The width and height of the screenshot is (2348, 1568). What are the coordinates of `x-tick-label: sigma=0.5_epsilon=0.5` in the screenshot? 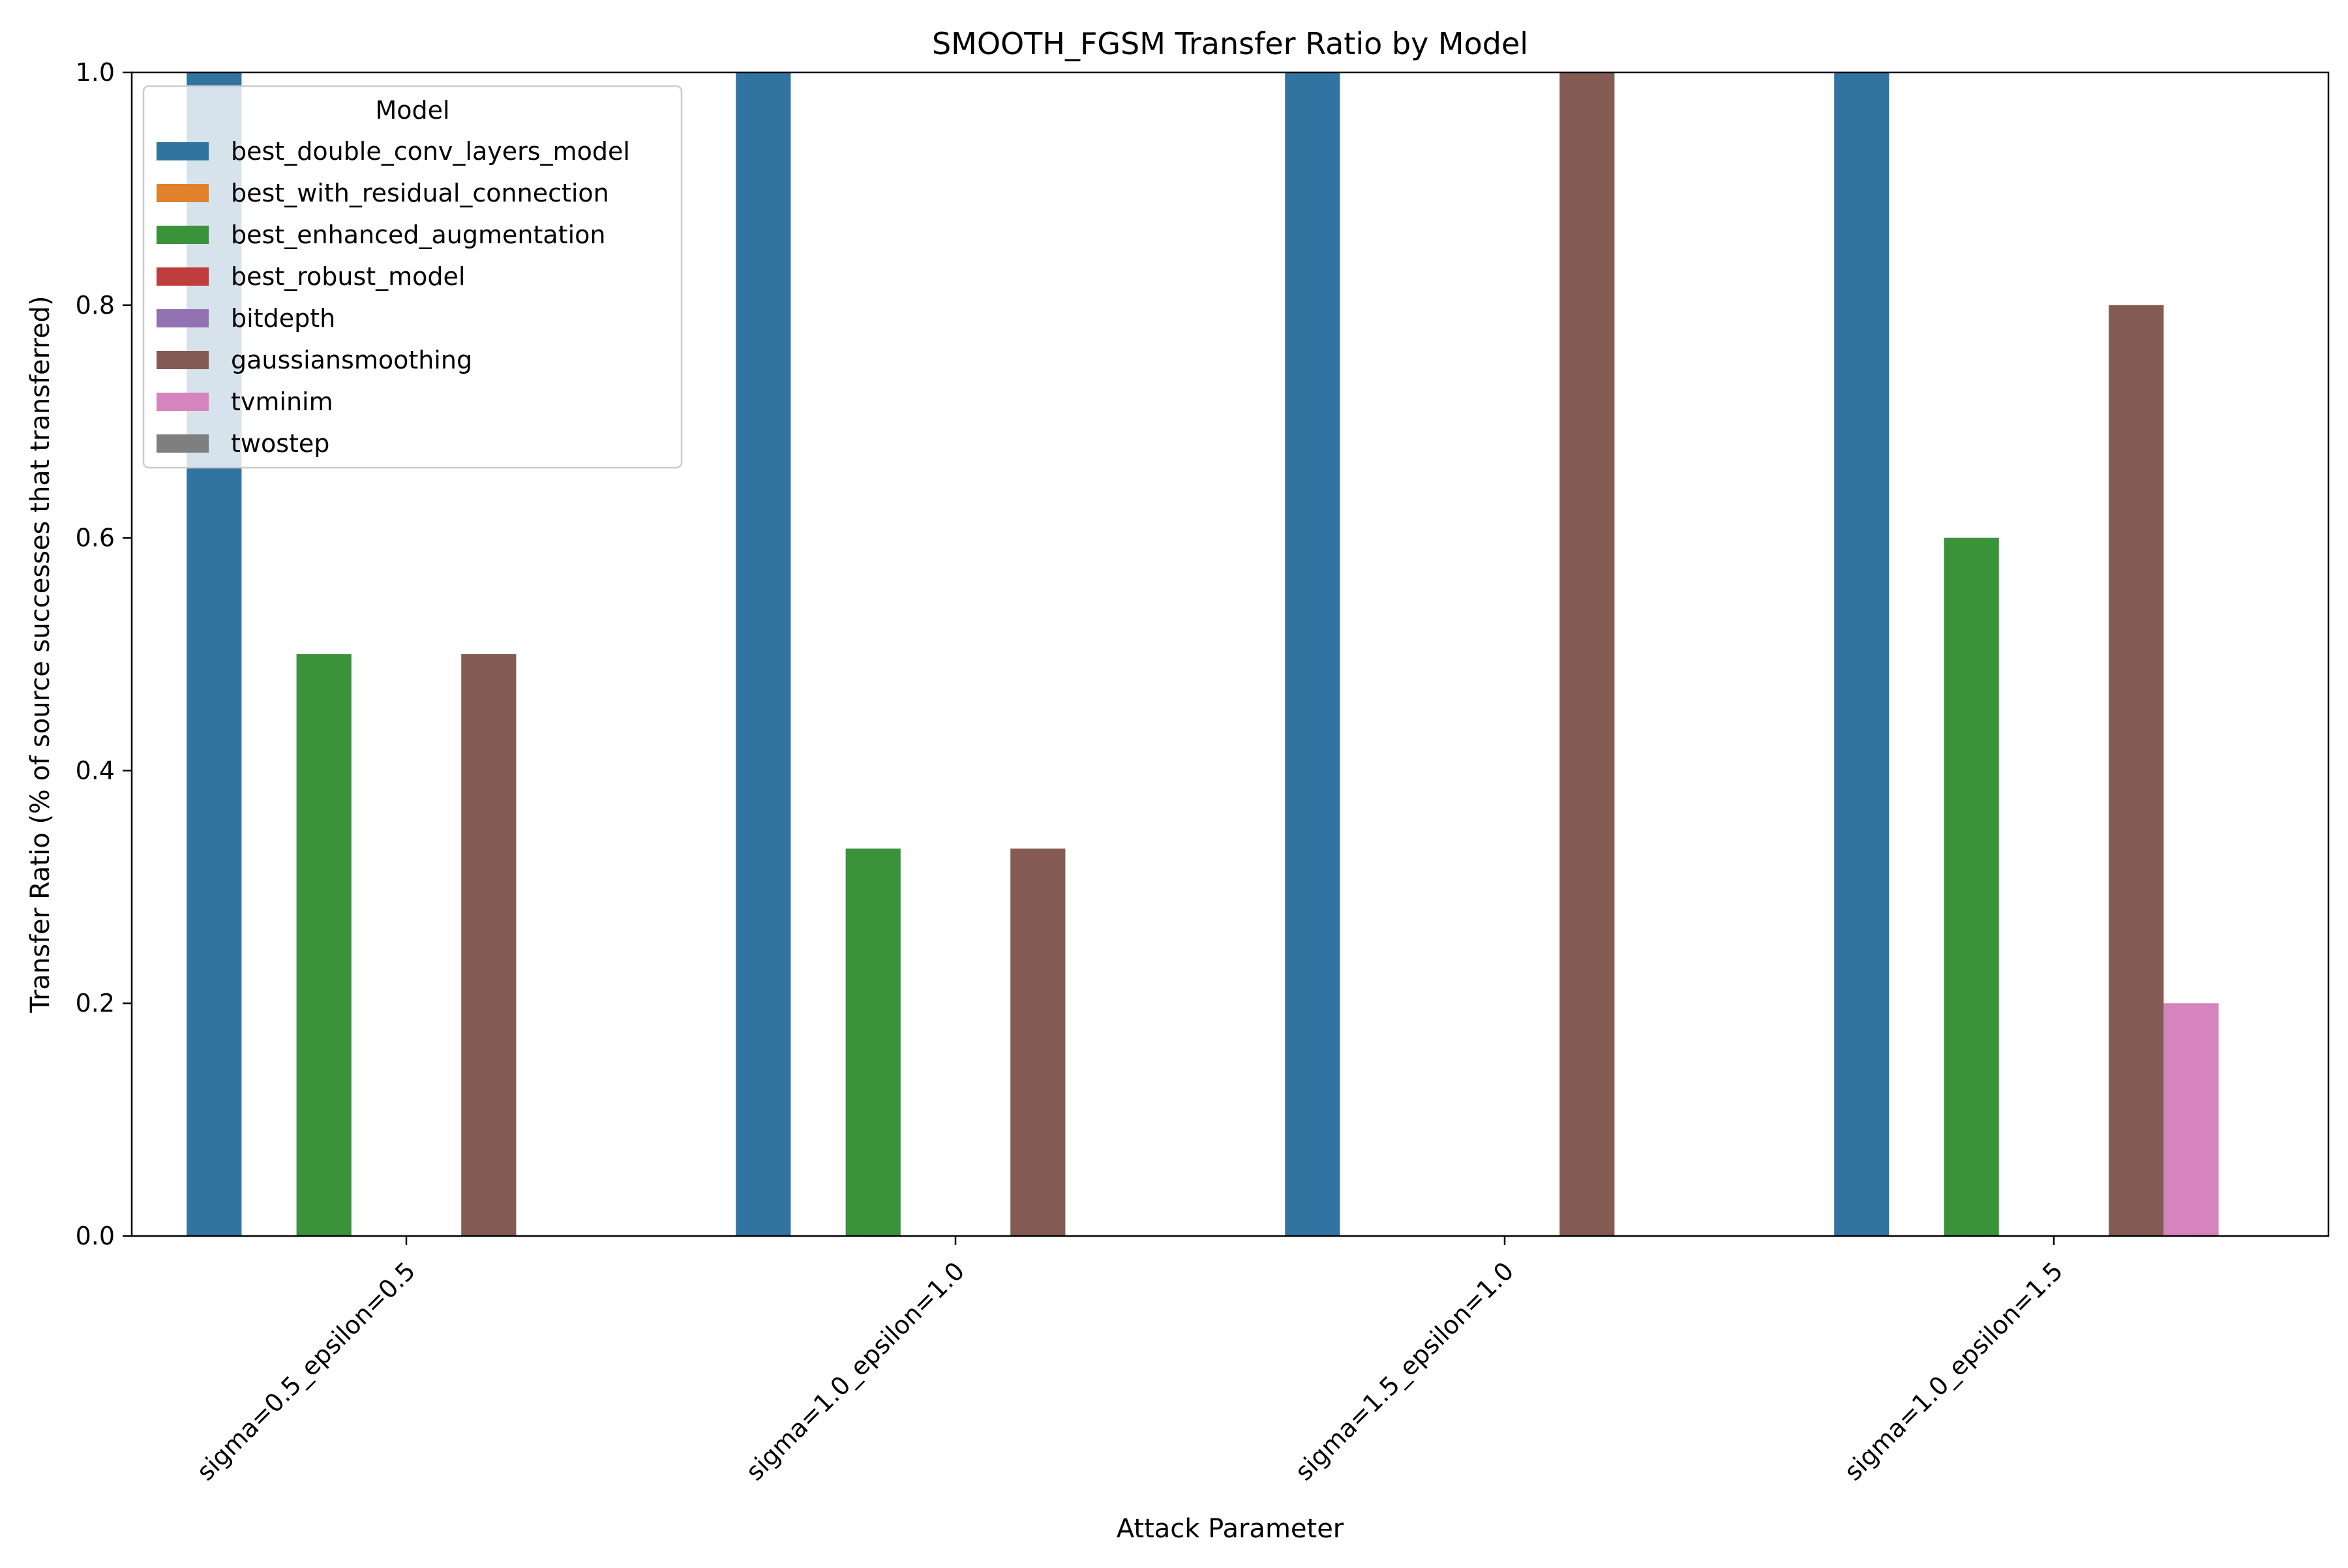 It's located at (306, 1371).